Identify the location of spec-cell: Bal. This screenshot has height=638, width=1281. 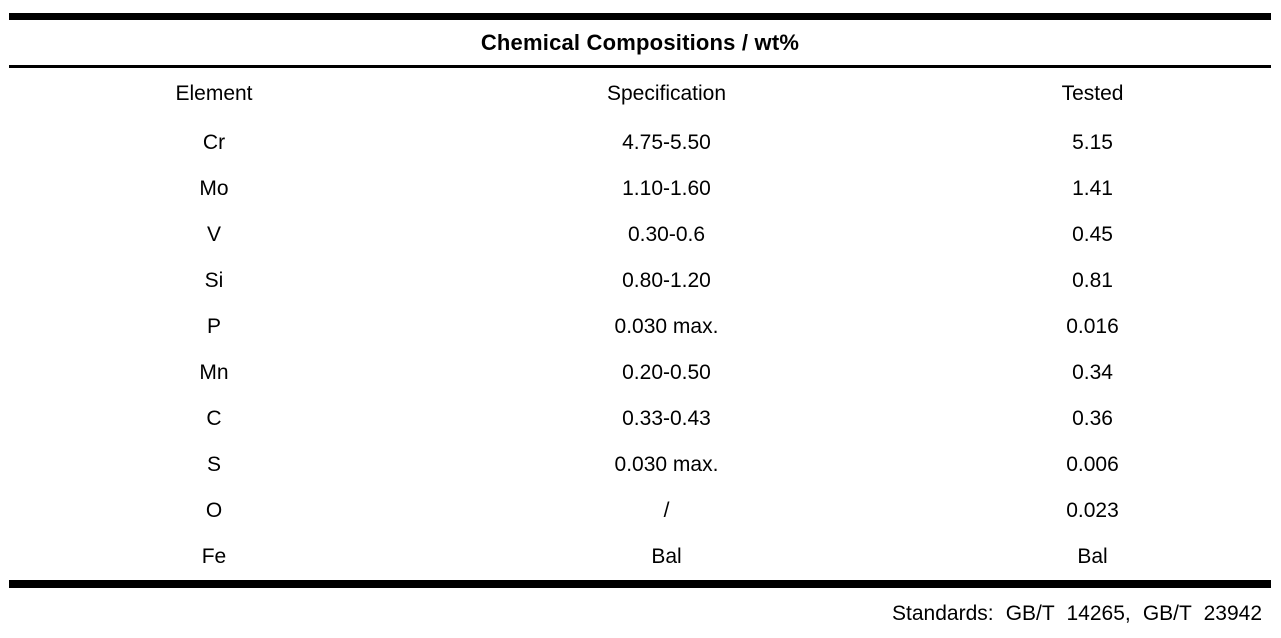
(666, 556).